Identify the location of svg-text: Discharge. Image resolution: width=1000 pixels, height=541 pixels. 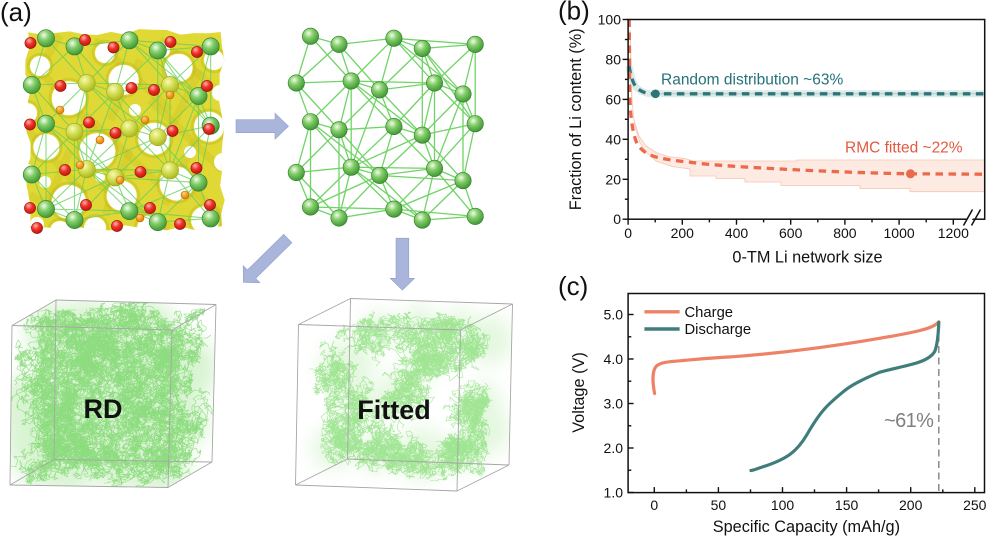
(718, 330).